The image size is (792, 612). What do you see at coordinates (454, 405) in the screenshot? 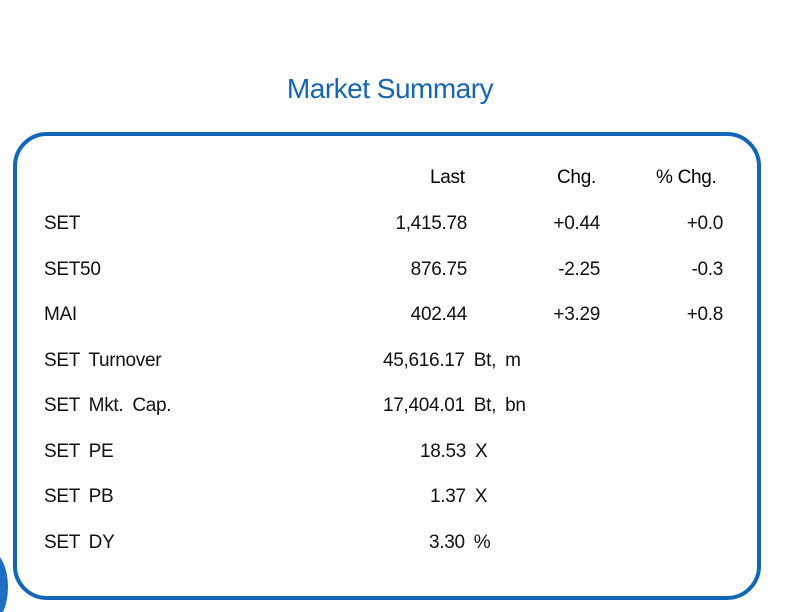
I see `stat-value: 17,404.01 Bt, bn` at bounding box center [454, 405].